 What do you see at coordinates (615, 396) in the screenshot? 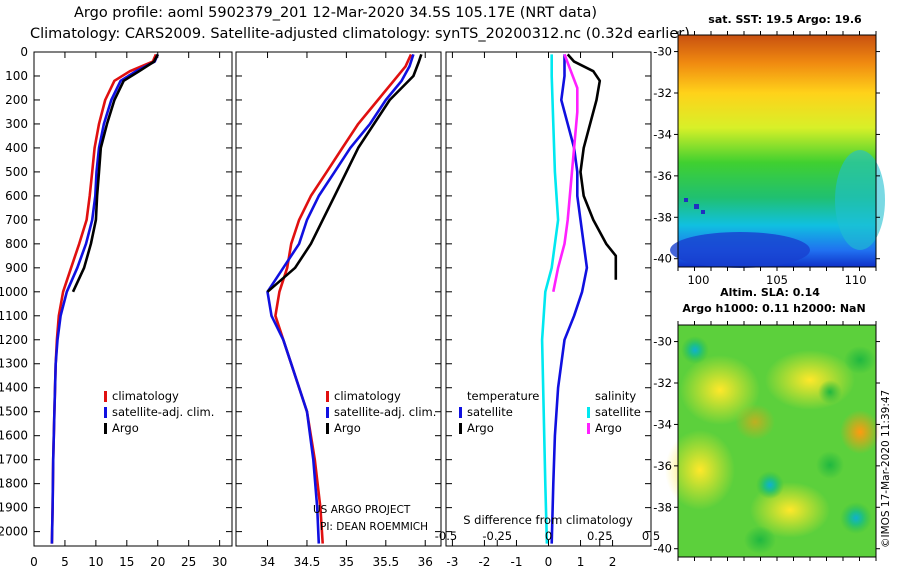
I see `legend-group-title: salinity` at bounding box center [615, 396].